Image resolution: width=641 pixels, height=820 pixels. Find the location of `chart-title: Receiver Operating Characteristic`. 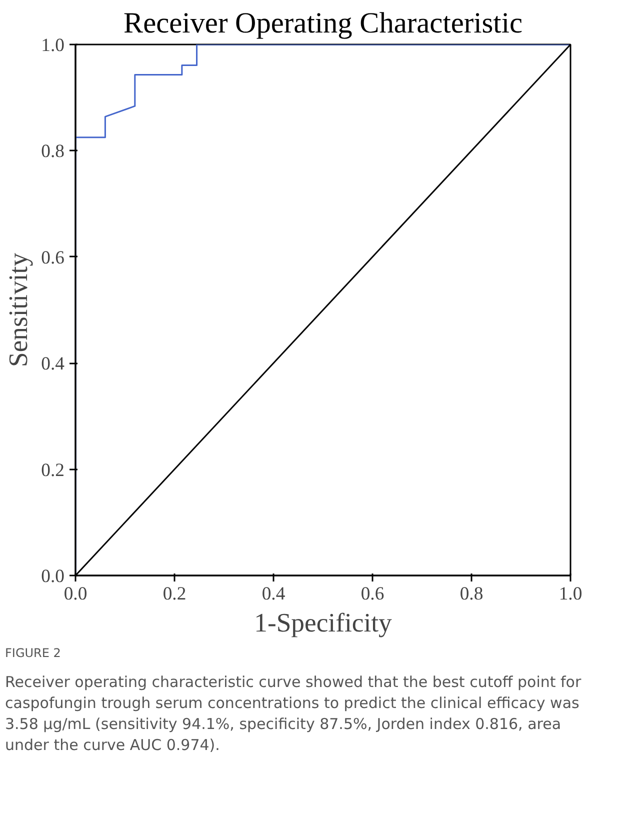

chart-title: Receiver Operating Characteristic is located at coordinates (323, 24).